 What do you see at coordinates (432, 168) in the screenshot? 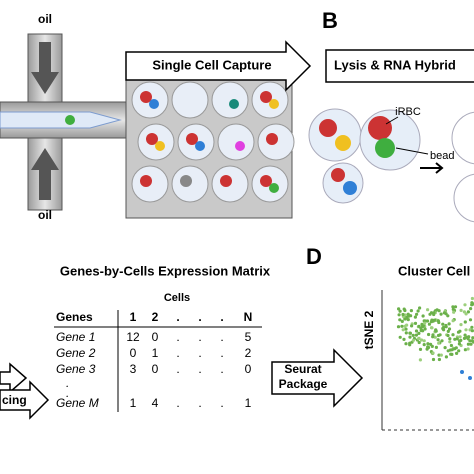
I see `arrow` at bounding box center [432, 168].